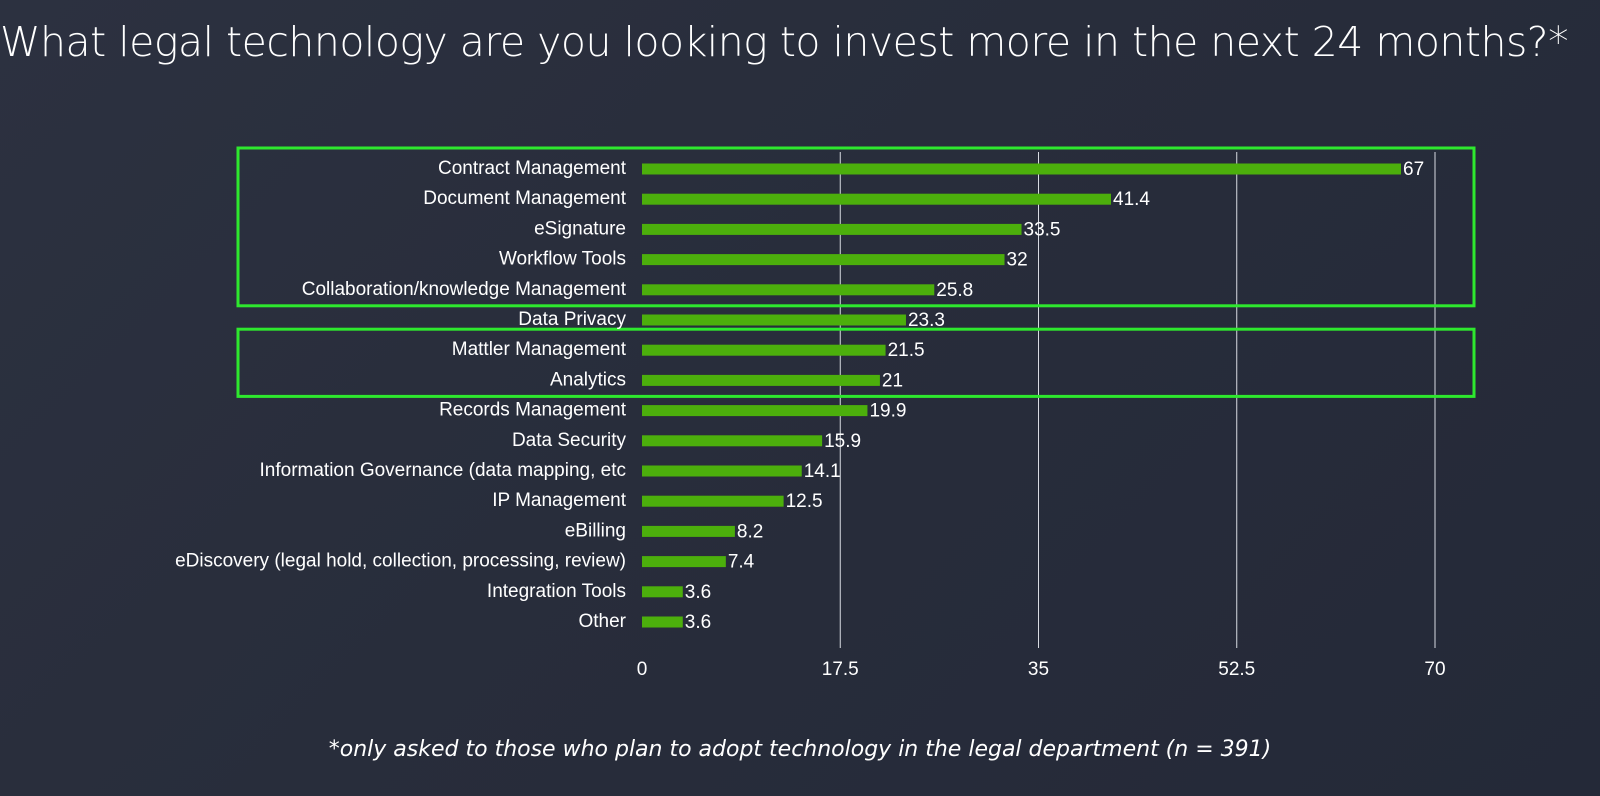 This screenshot has height=796, width=1600. Describe the element at coordinates (887, 411) in the screenshot. I see `value-label: 19.9` at that location.